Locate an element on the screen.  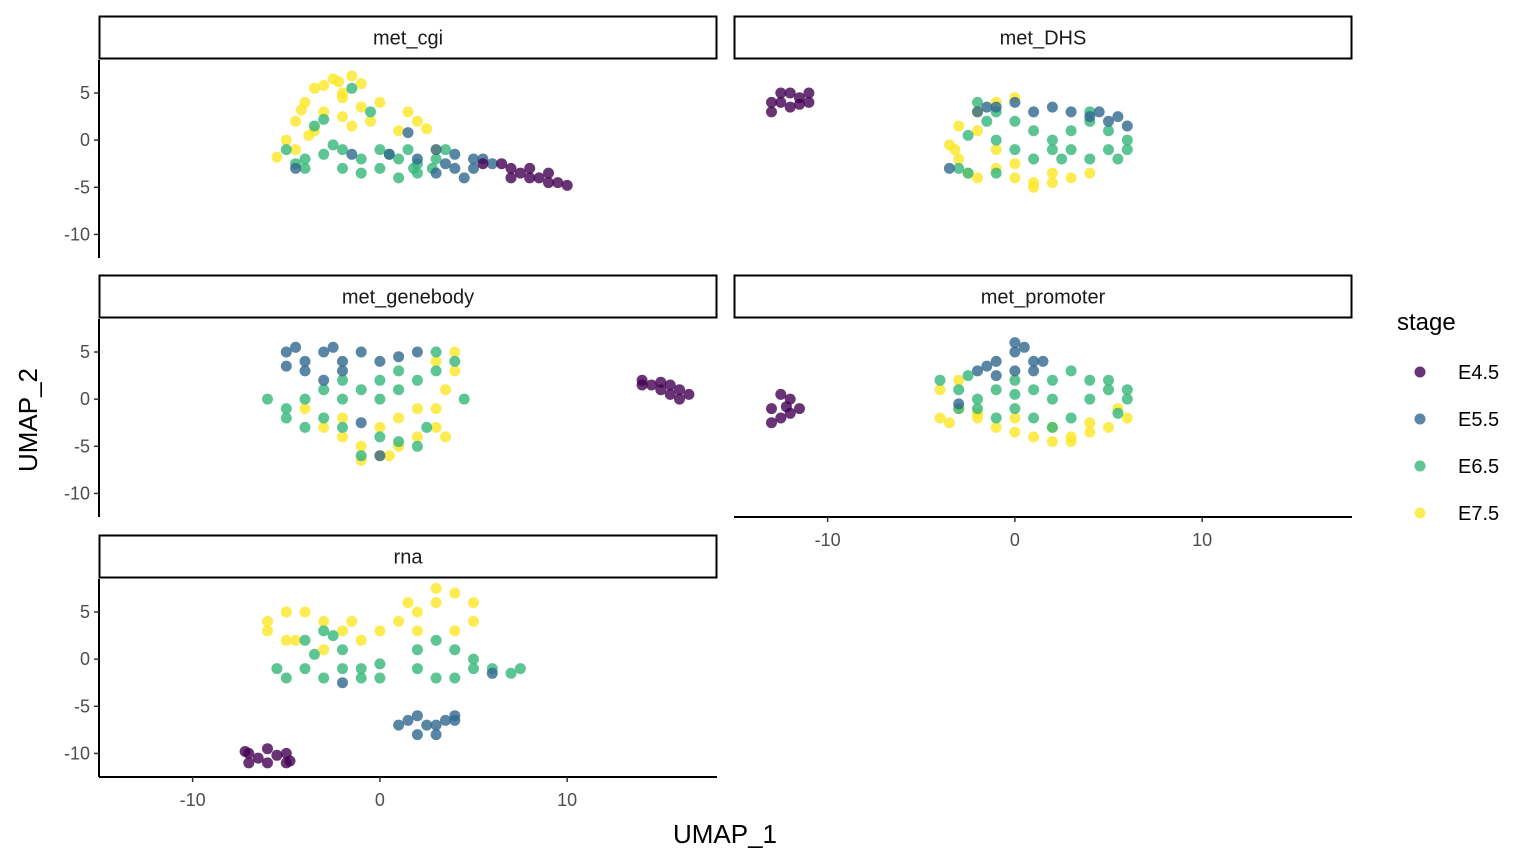
facet-strip-label: rna is located at coordinates (409, 558).